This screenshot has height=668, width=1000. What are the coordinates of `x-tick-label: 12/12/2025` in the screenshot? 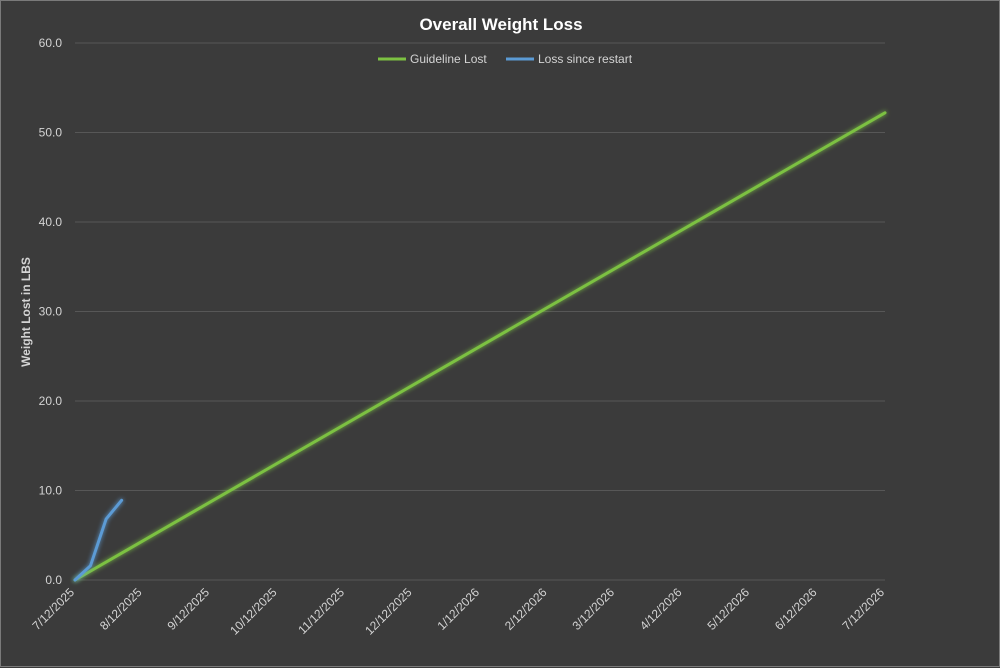 It's located at (388, 611).